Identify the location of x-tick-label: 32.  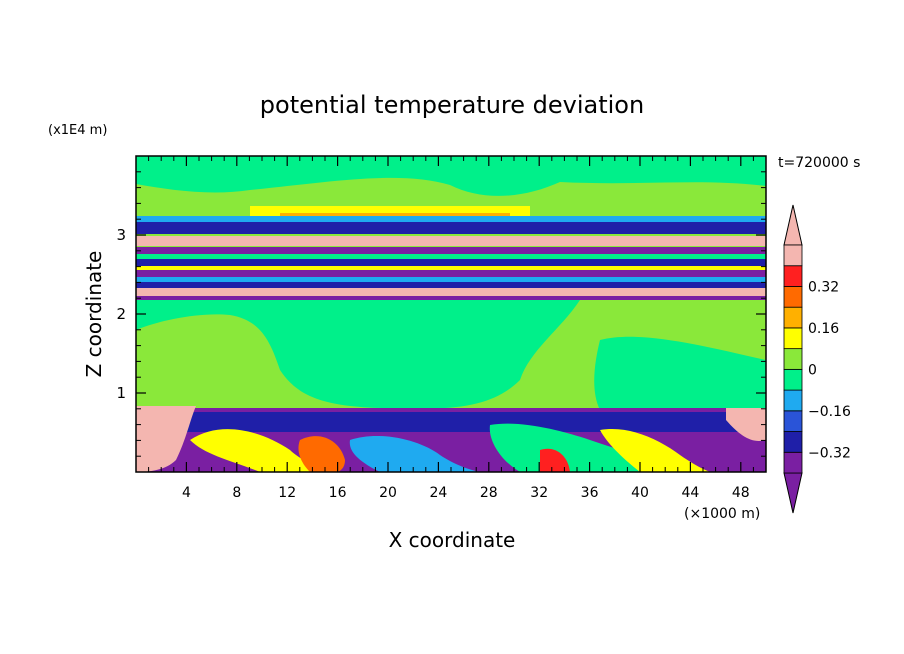
(539, 493).